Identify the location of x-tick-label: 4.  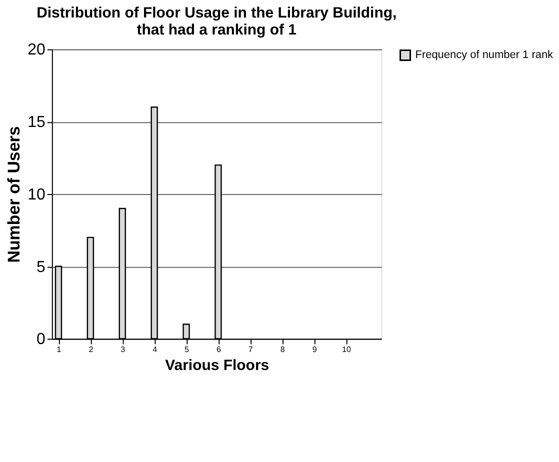
(155, 349).